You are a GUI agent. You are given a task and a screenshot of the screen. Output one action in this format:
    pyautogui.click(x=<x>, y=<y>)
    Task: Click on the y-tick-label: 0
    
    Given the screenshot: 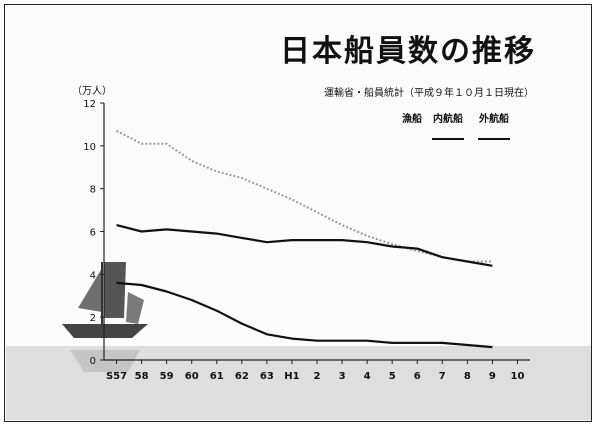 What is the action you would take?
    pyautogui.click(x=93, y=361)
    